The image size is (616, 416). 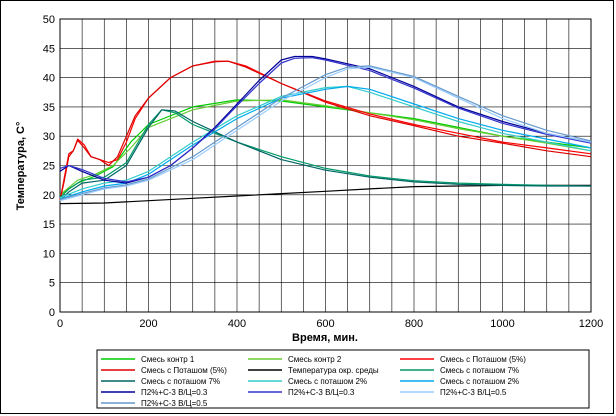 I want to click on legend-label: Смесь контр 1, so click(x=168, y=359).